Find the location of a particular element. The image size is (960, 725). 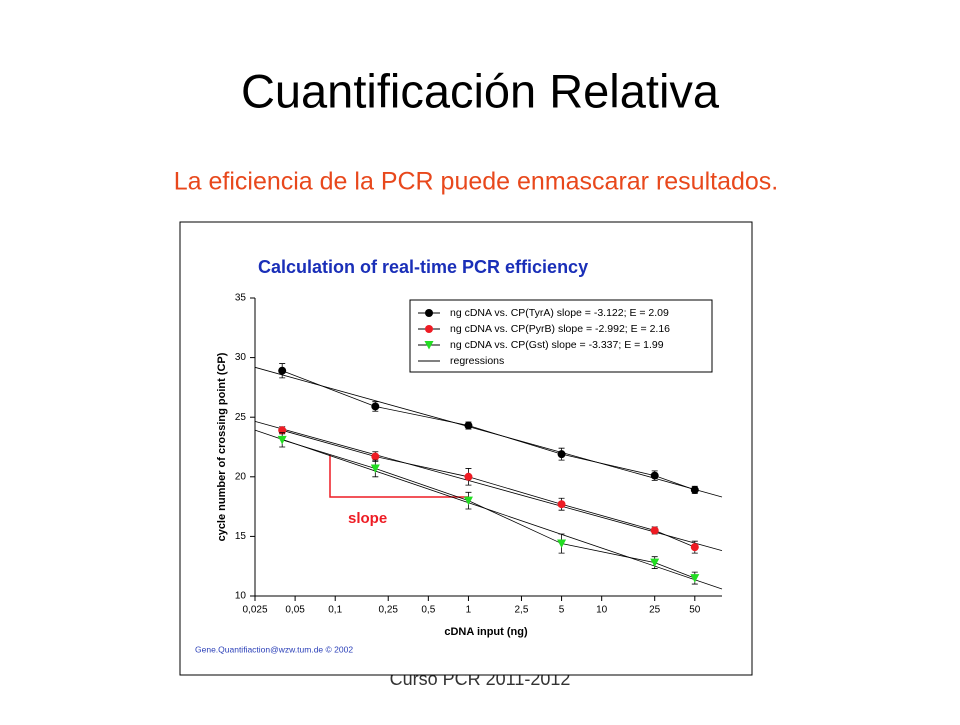

legend-label: regressions is located at coordinates (477, 361).